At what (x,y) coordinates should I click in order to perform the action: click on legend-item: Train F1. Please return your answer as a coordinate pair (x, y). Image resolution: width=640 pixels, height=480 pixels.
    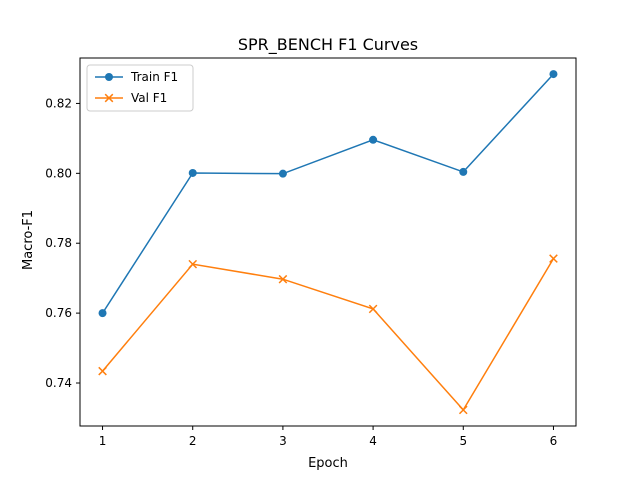
    Looking at the image, I should click on (136, 77).